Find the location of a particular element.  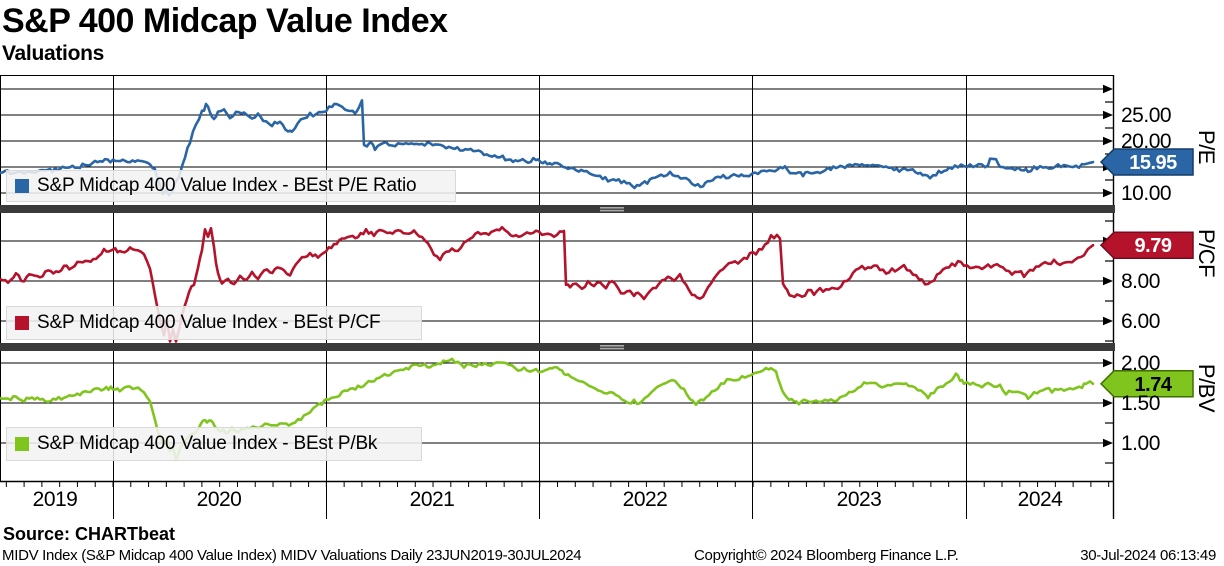

pe-last-value-label: 15.95 is located at coordinates (1153, 163).